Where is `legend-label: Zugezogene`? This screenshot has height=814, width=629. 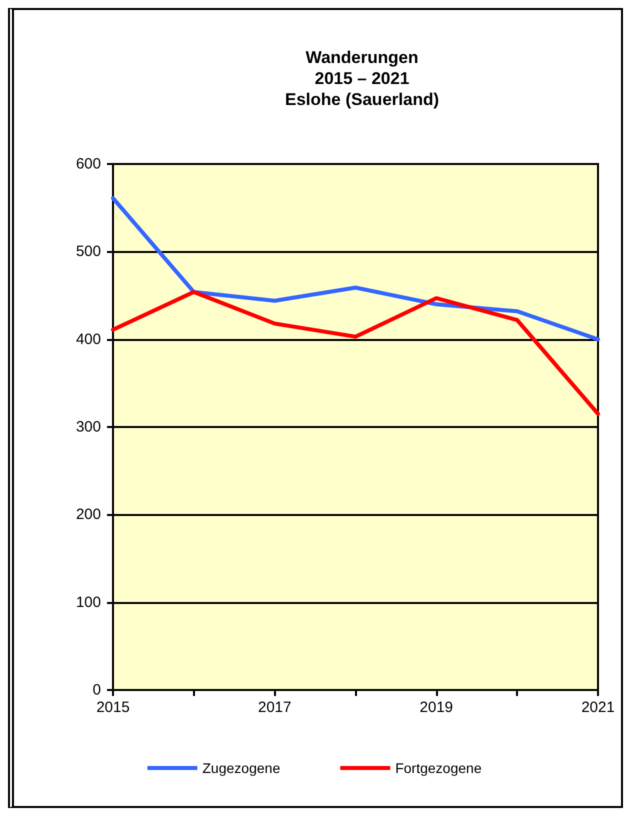
legend-label: Zugezogene is located at coordinates (241, 768).